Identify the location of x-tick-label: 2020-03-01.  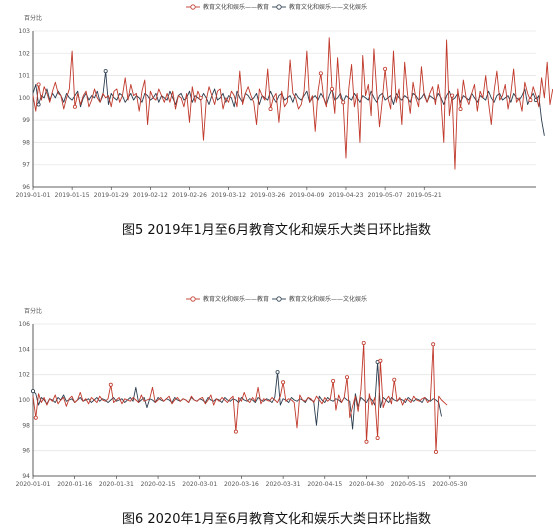
(199, 484).